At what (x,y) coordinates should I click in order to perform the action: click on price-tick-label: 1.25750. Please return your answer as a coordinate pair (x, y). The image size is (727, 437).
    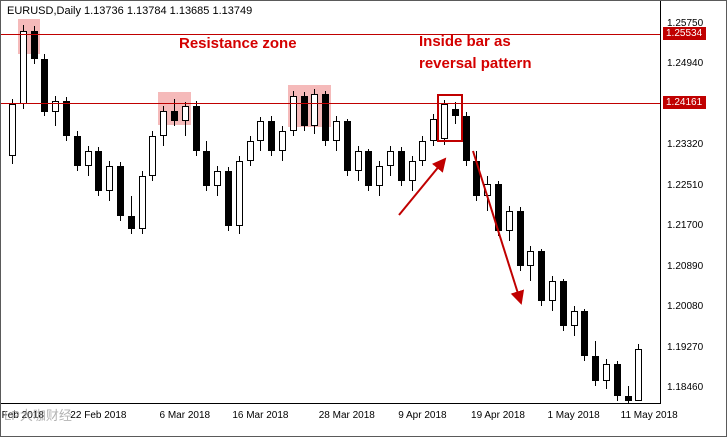
    Looking at the image, I should click on (685, 23).